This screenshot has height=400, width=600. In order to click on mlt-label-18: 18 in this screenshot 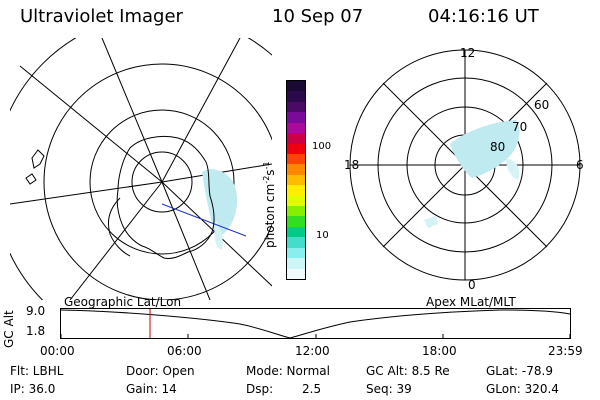, I will do `click(352, 165)`.